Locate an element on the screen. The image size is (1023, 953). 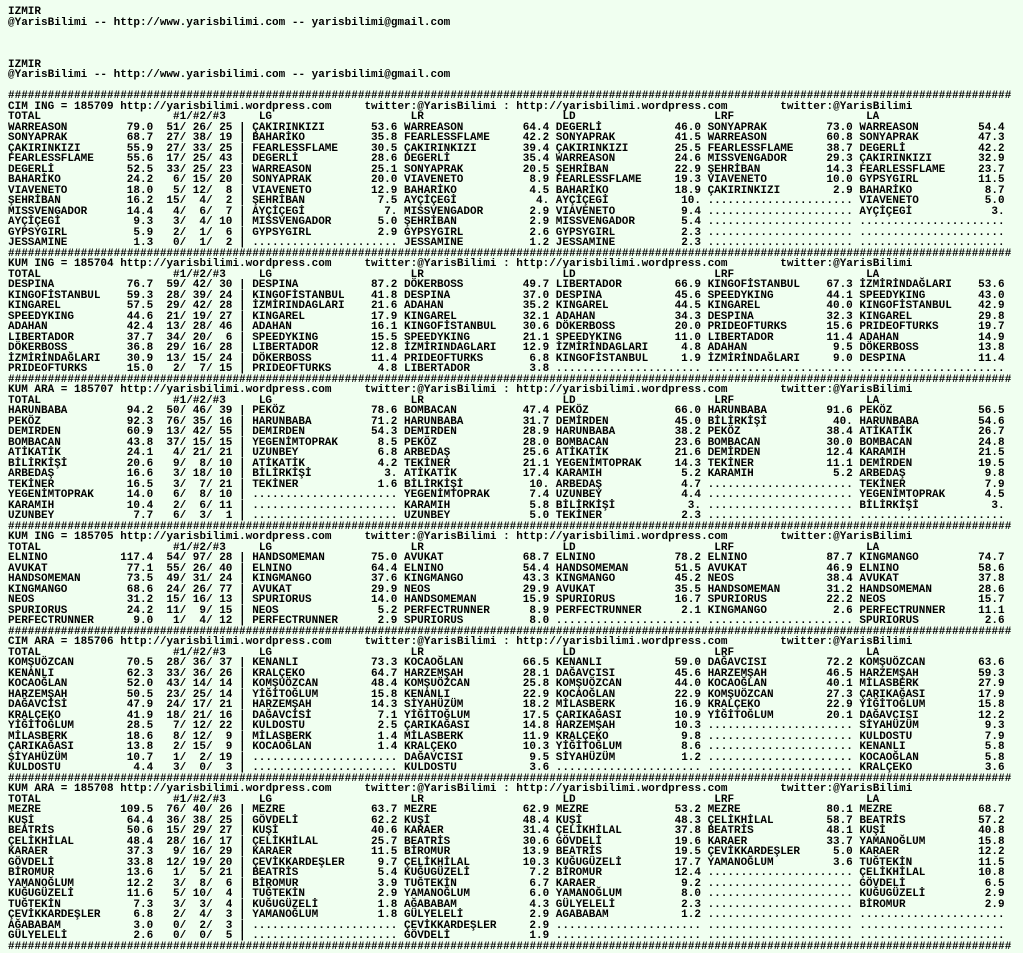
column-header-lg: LG is located at coordinates (265, 274).